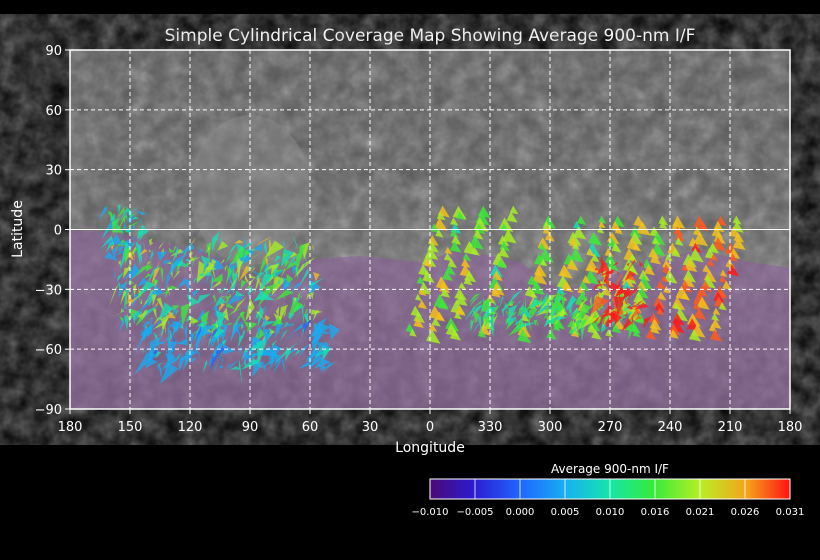  I want to click on lat-tick-label: 30, so click(53, 171).